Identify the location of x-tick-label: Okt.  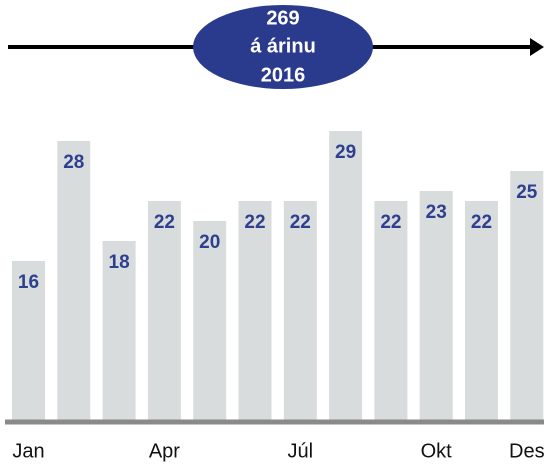
(437, 451).